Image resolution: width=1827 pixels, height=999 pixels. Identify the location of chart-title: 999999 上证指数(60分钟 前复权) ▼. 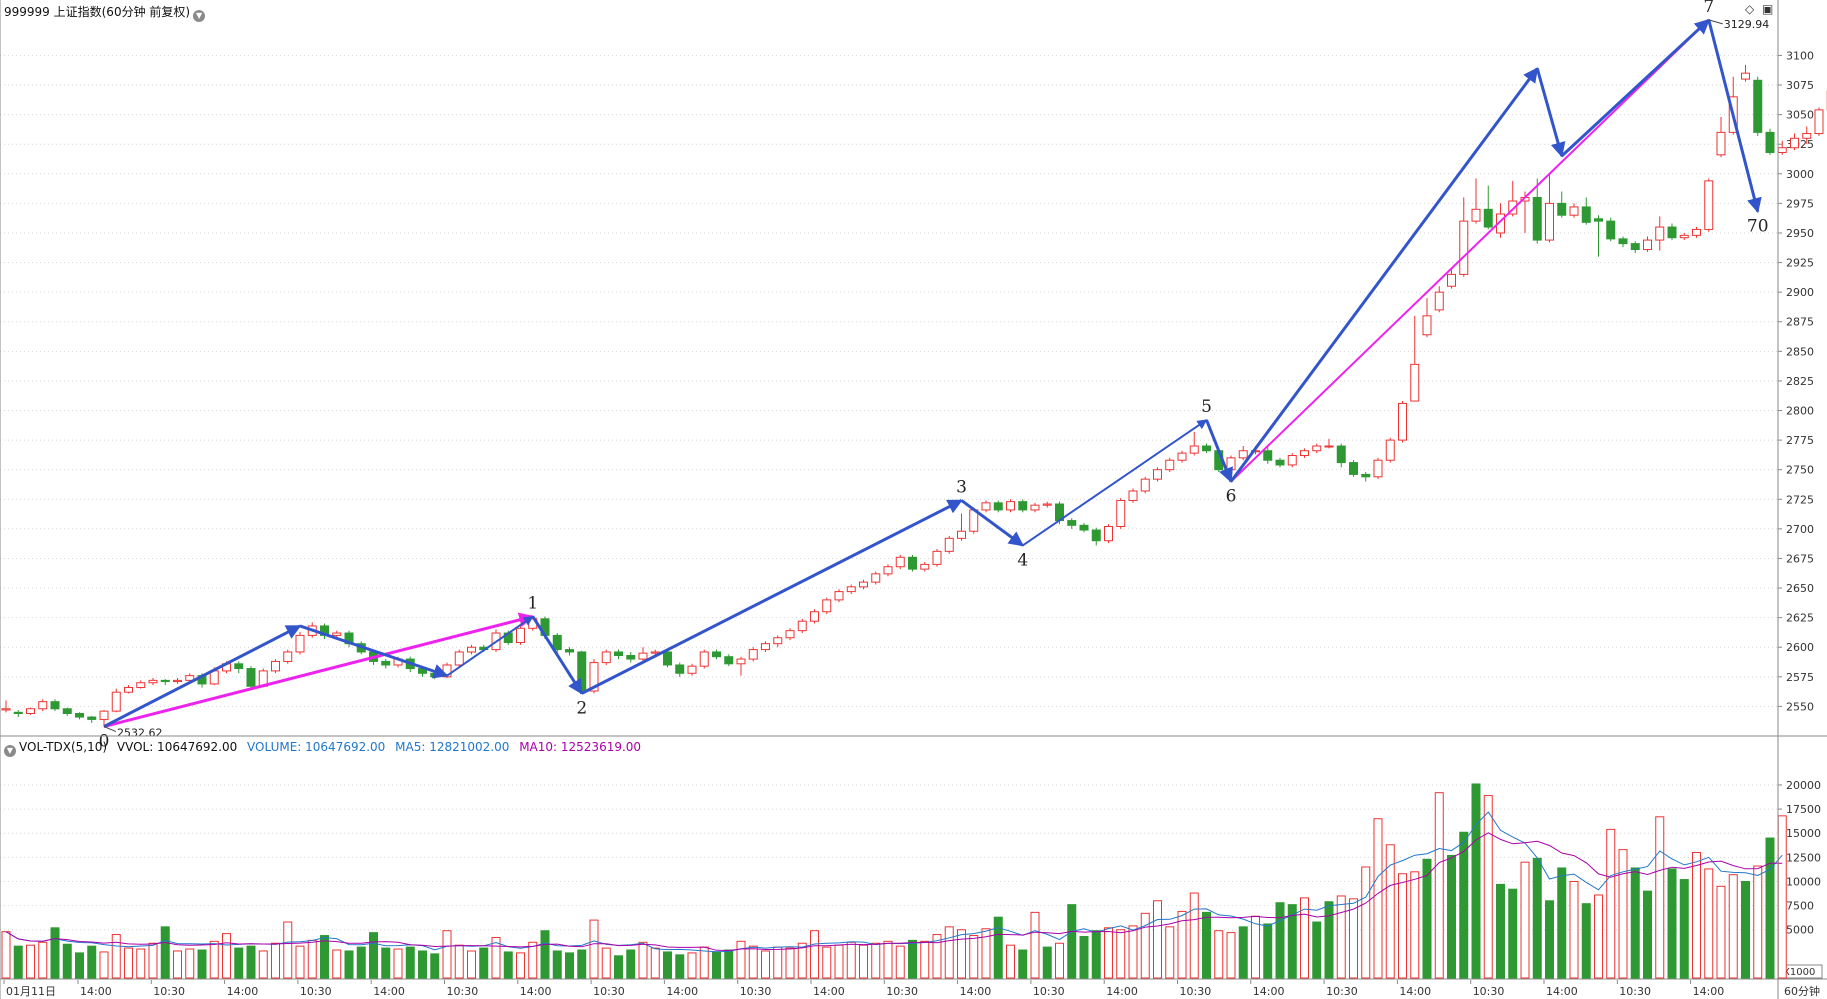
(105, 12).